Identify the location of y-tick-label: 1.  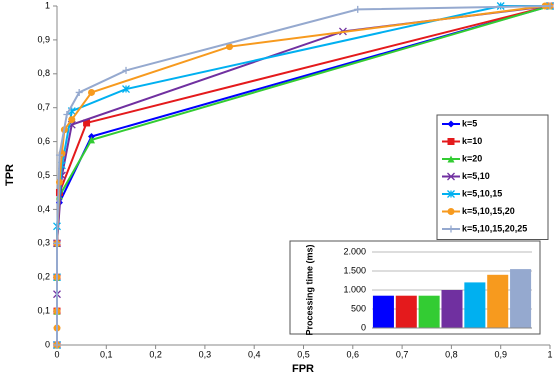
(47, 5).